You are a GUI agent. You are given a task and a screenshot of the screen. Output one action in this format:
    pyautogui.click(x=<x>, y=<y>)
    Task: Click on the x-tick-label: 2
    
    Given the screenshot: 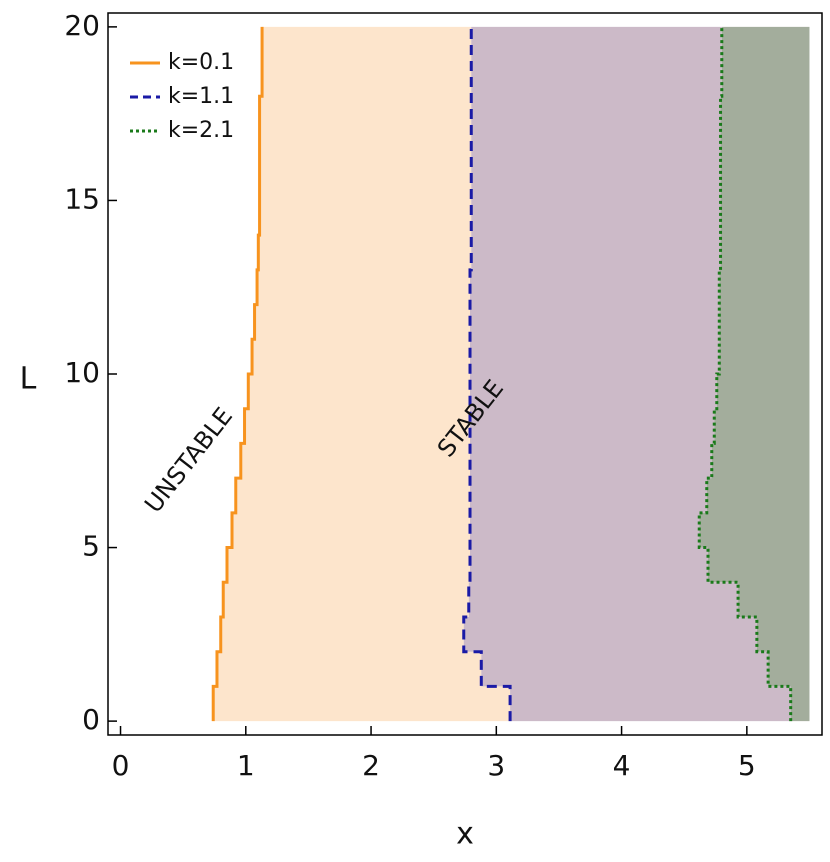 What is the action you would take?
    pyautogui.click(x=371, y=765)
    